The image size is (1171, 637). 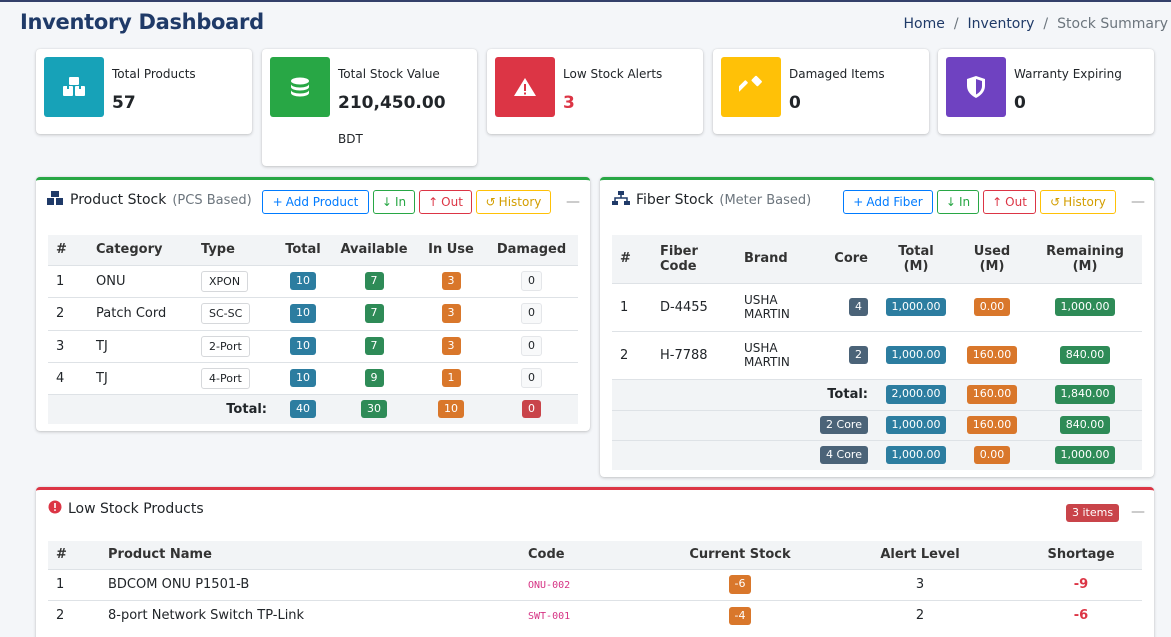 What do you see at coordinates (877, 425) in the screenshot?
I see `core-summary-row: 2 Core 1,000.00 160.00 840.00` at bounding box center [877, 425].